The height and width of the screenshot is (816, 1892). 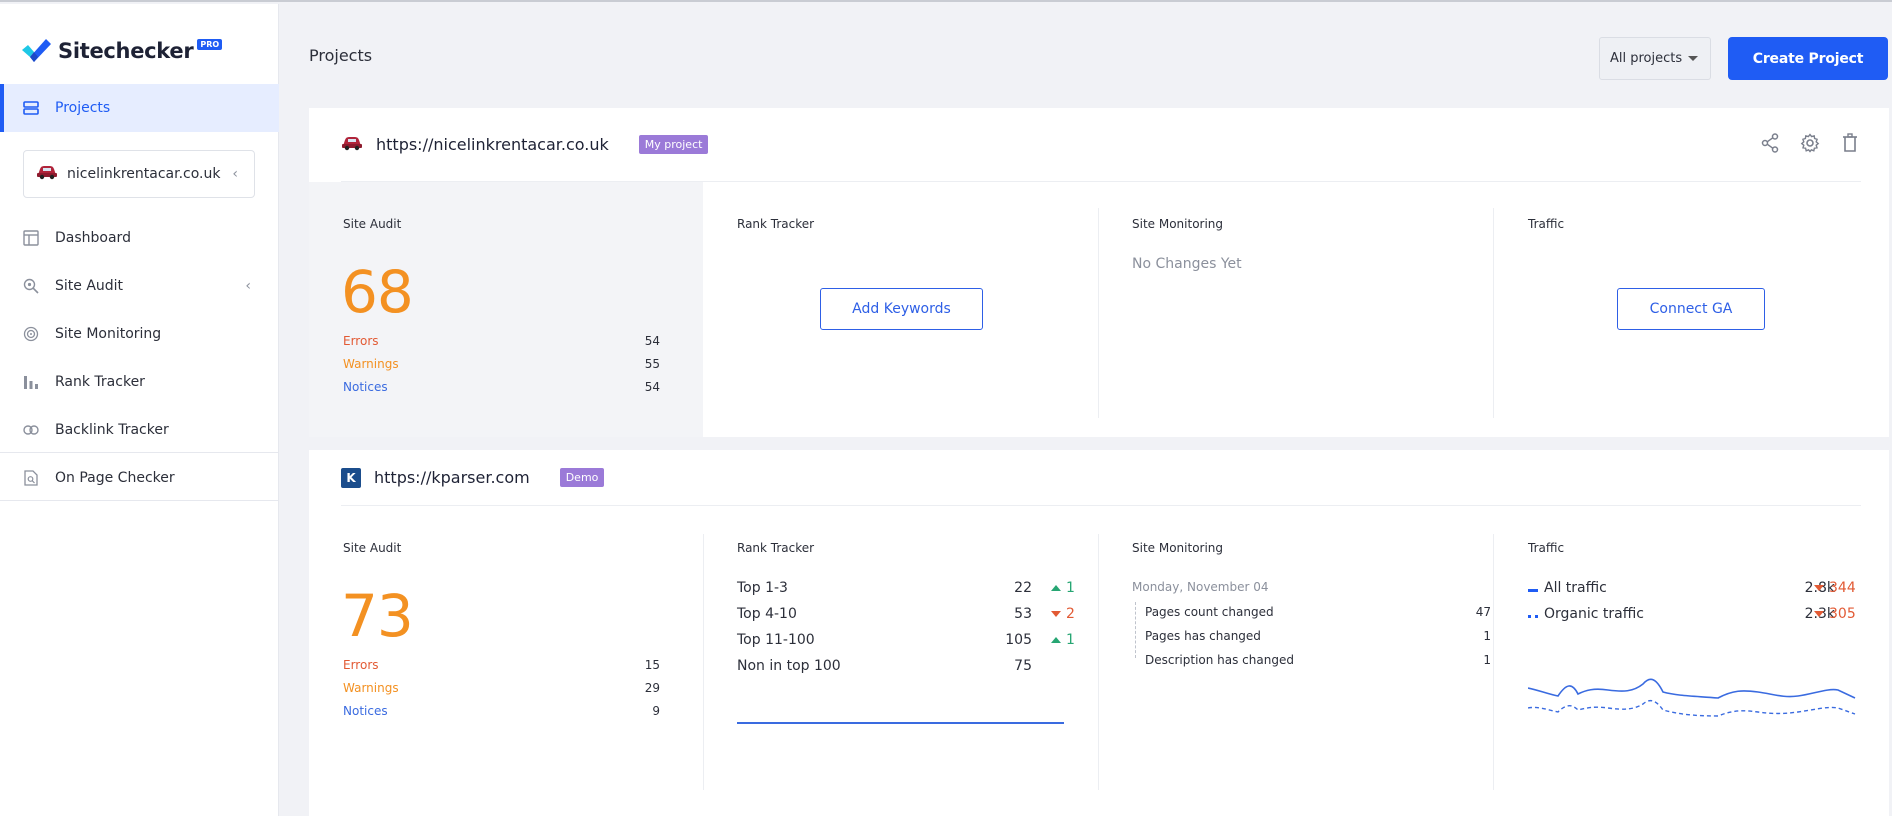 I want to click on sidebar-item-label: Projects, so click(x=83, y=108).